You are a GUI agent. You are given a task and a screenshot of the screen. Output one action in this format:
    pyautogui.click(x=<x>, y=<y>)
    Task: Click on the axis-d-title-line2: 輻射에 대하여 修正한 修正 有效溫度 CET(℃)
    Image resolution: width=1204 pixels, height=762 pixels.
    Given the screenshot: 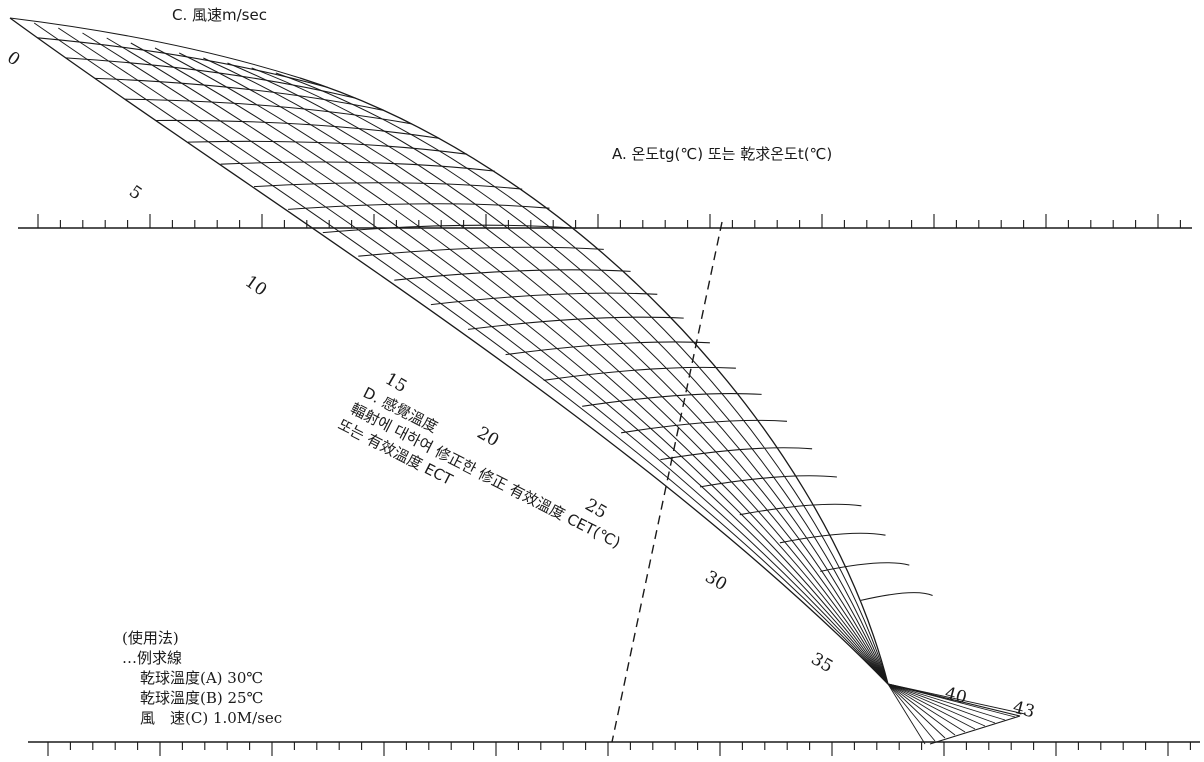 What is the action you would take?
    pyautogui.click(x=486, y=476)
    